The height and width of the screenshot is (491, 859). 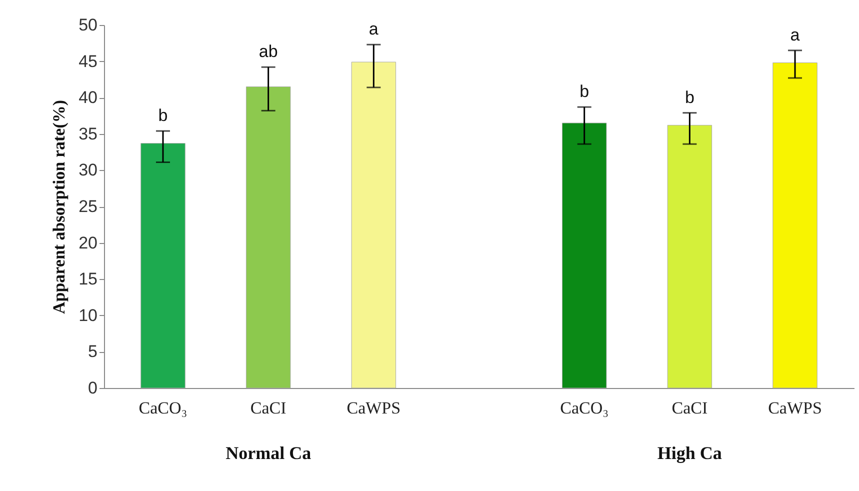 What do you see at coordinates (88, 242) in the screenshot?
I see `y-tick-label: 20` at bounding box center [88, 242].